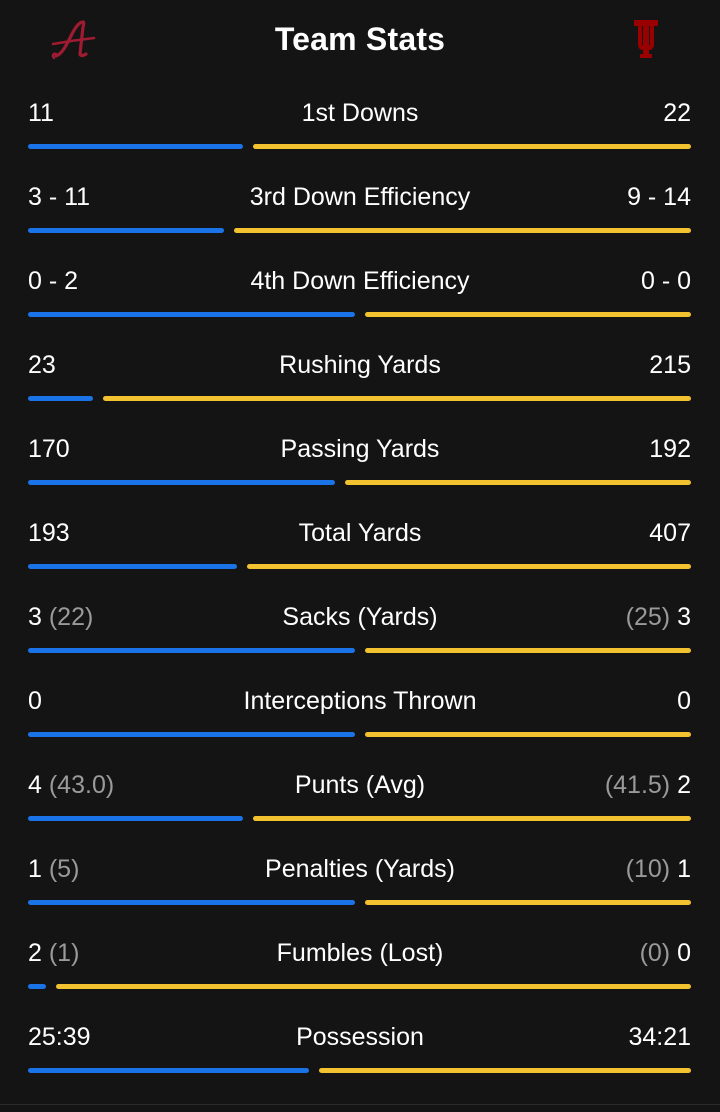 The image size is (720, 1112). What do you see at coordinates (655, 953) in the screenshot?
I see `right-value-detail: (0)` at bounding box center [655, 953].